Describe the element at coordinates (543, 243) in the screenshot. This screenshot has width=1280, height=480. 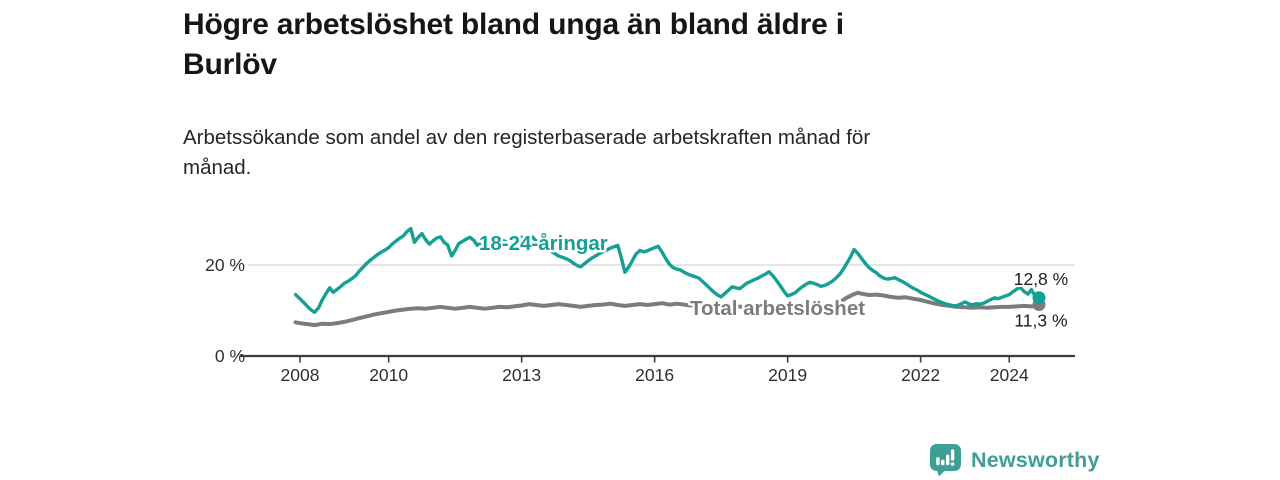
I see `youth-series-label: 18-24-åringar` at that location.